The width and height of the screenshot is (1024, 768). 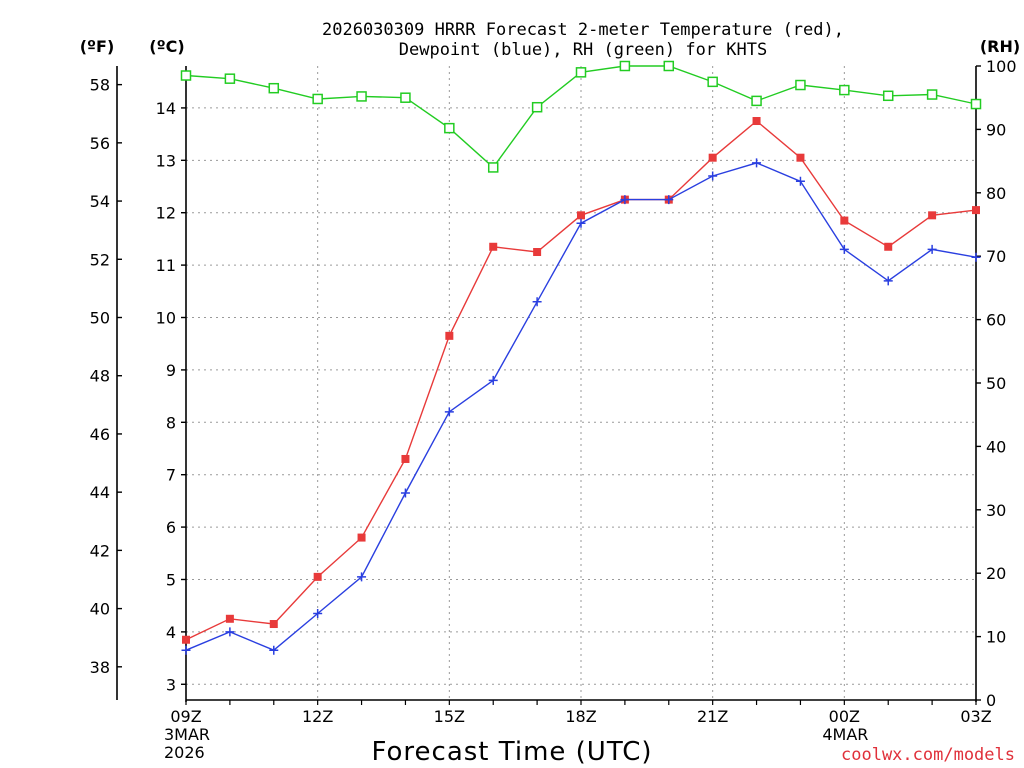 I want to click on rh-tick-label: 0, so click(x=991, y=700).